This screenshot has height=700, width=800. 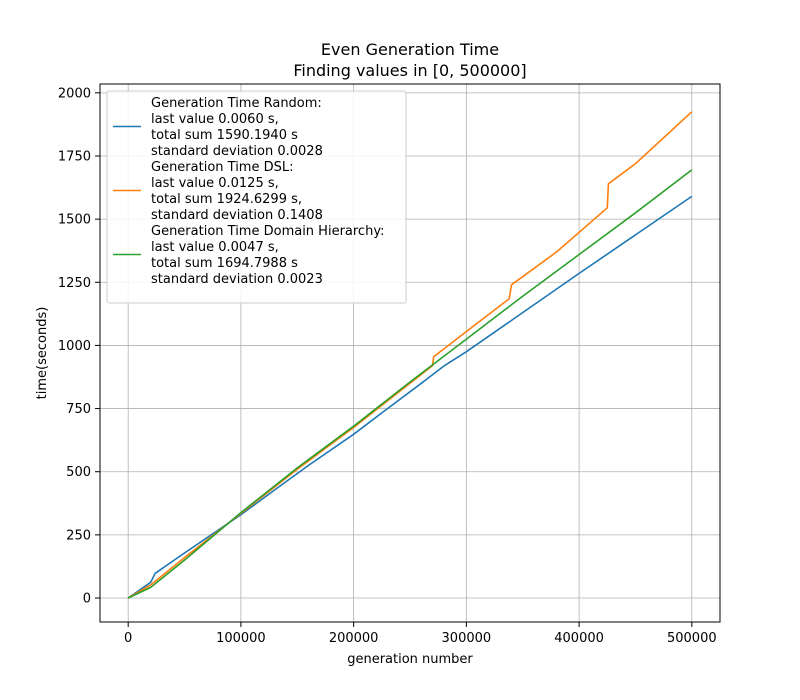 What do you see at coordinates (354, 638) in the screenshot?
I see `x-tick-label: 200000` at bounding box center [354, 638].